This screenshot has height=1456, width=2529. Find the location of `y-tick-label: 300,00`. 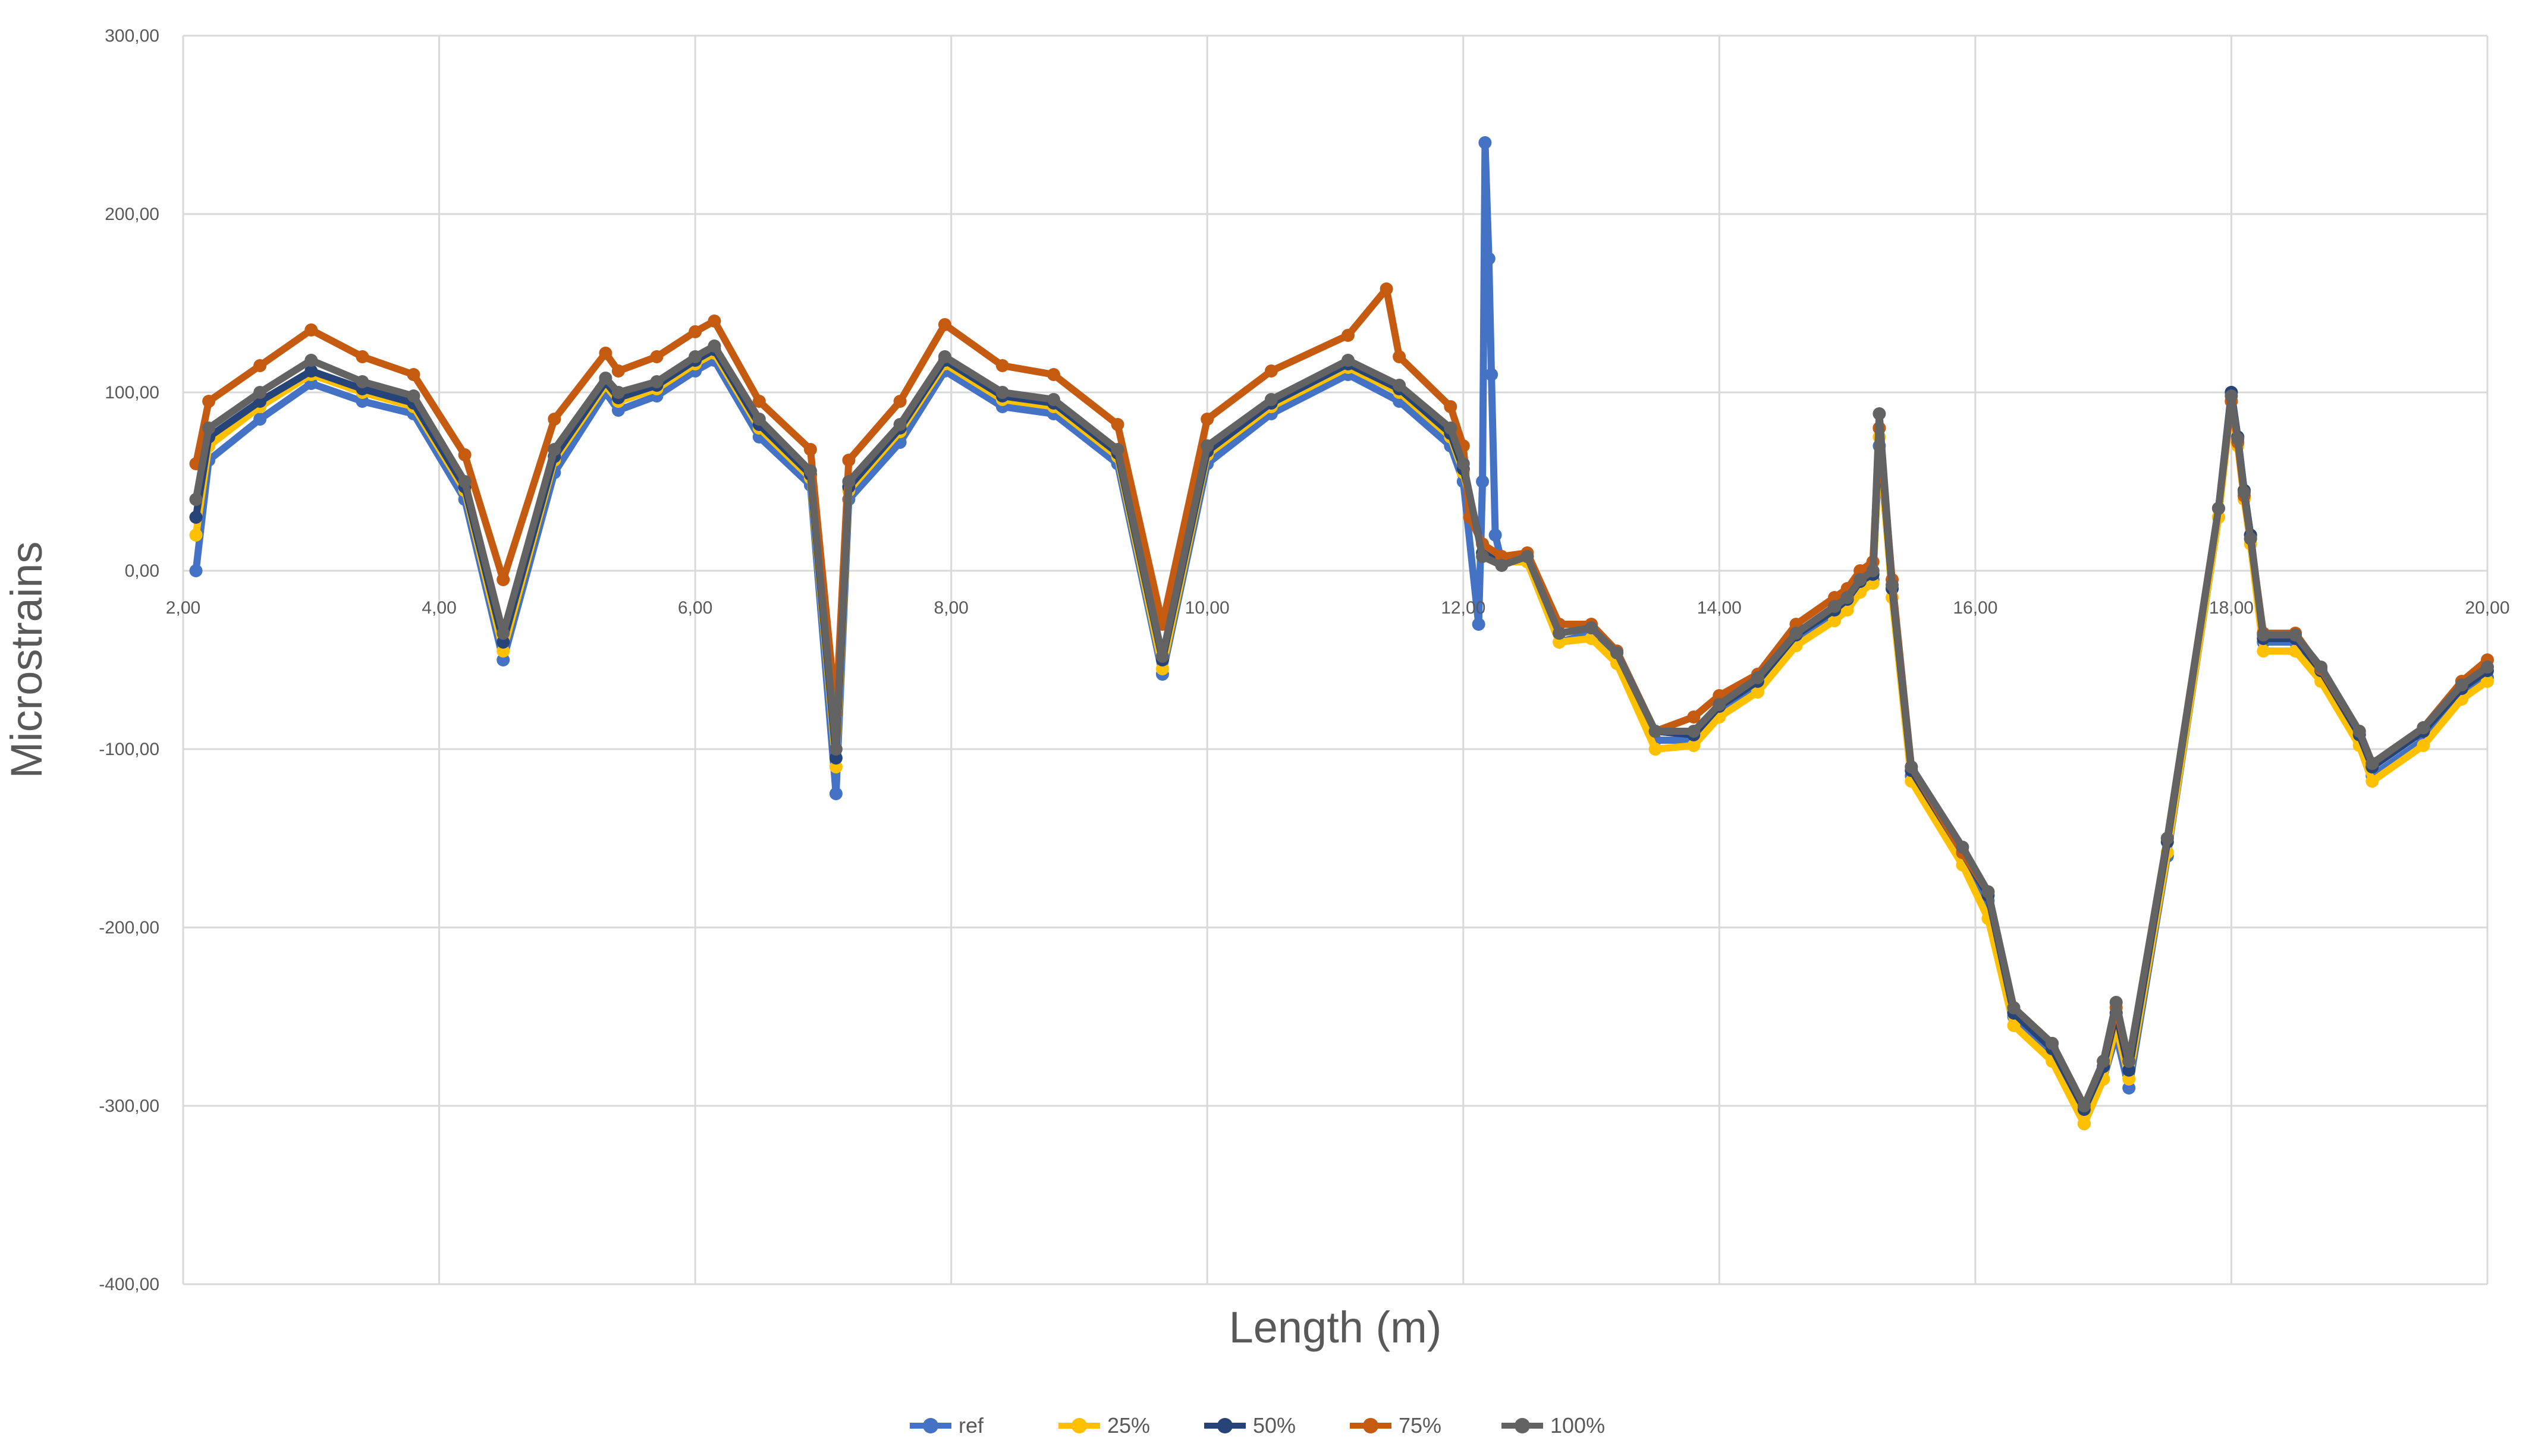

y-tick-label: 300,00 is located at coordinates (132, 36).